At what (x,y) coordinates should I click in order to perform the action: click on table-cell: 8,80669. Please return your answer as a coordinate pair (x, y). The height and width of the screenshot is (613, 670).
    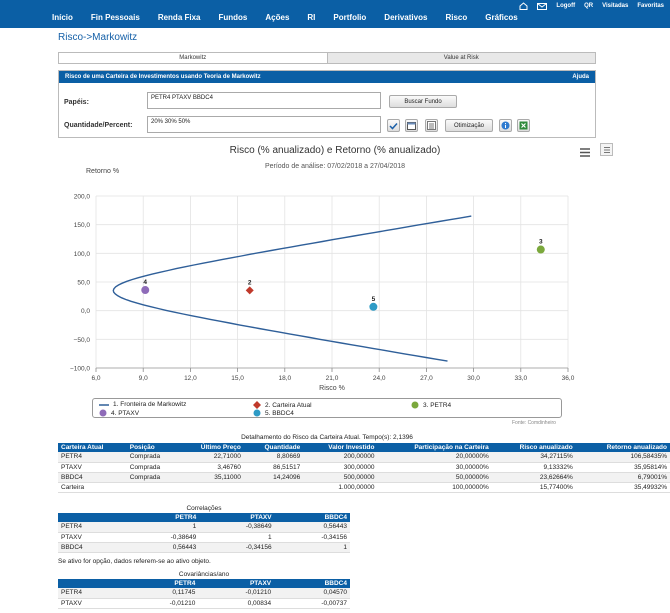
    Looking at the image, I should click on (273, 457).